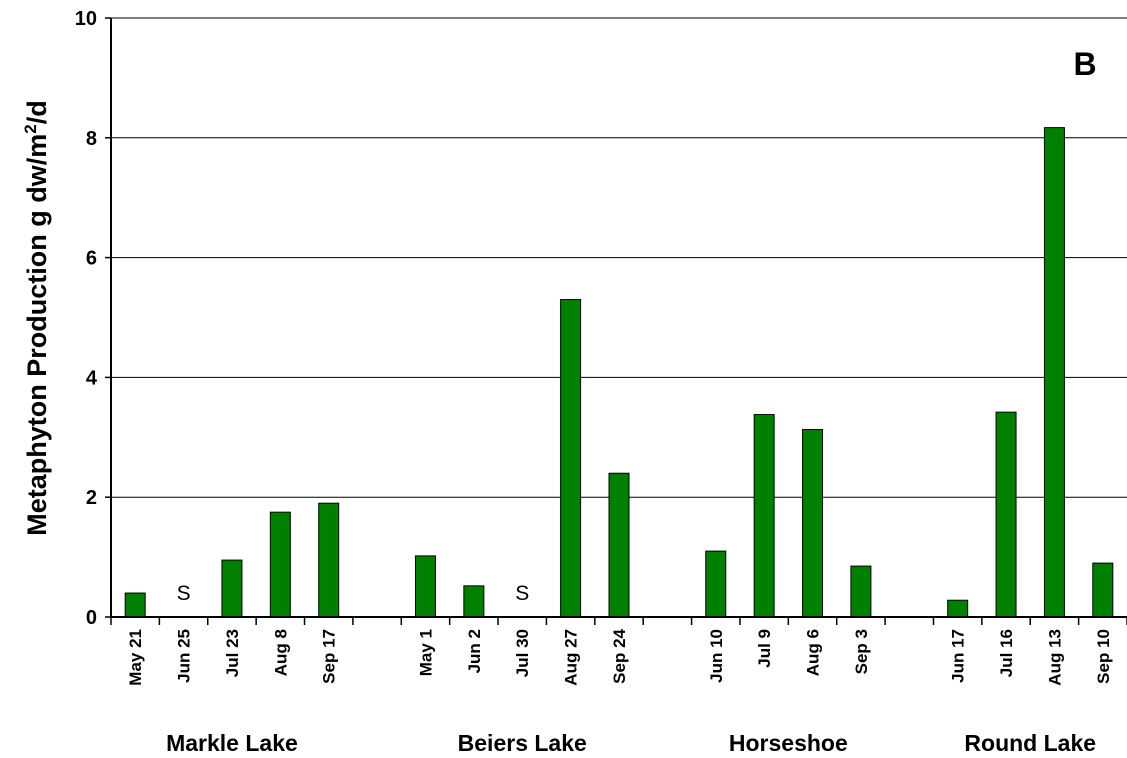 Image resolution: width=1127 pixels, height=758 pixels. Describe the element at coordinates (1054, 657) in the screenshot. I see `x-tick-label: Aug 13` at that location.